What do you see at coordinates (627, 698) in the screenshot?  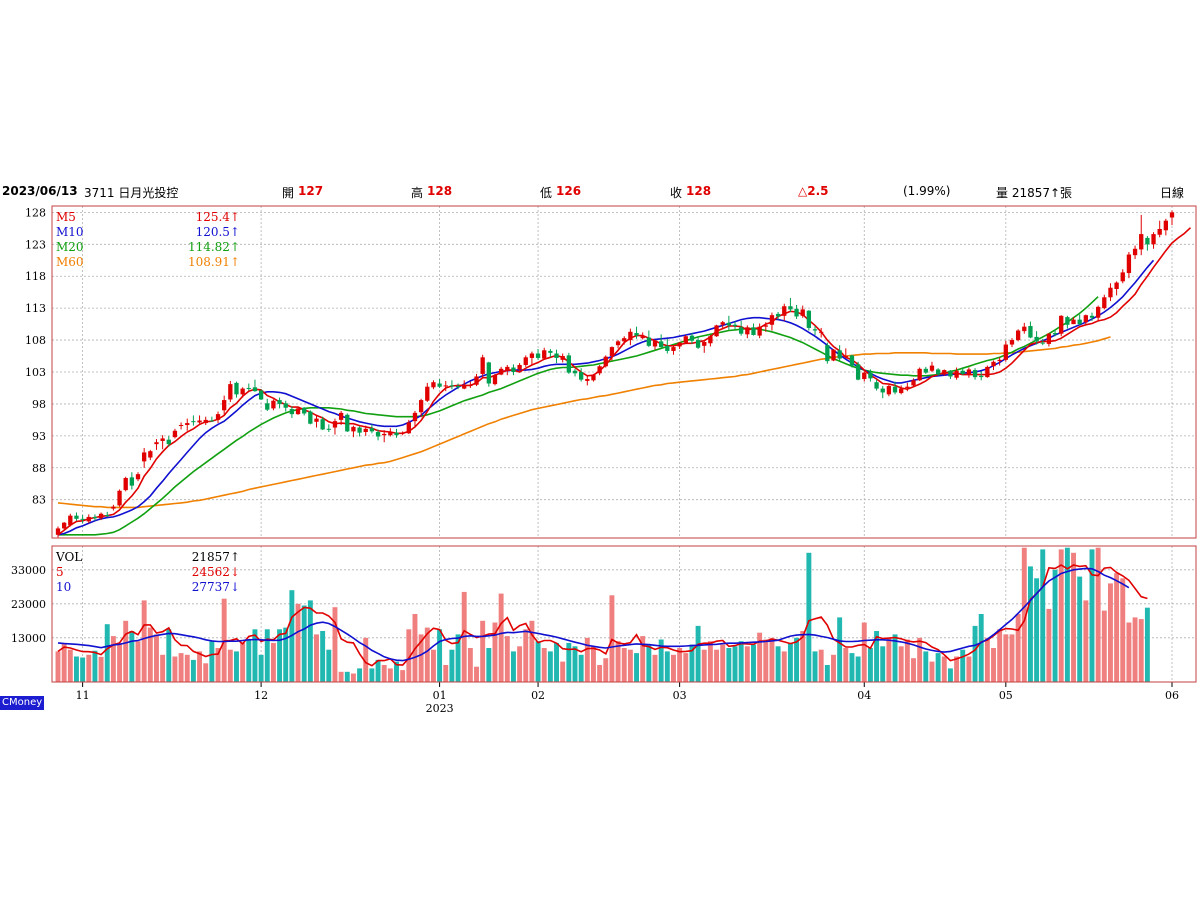 I see `date-axis-labels: 11 12 01 02 03 04 05 06 2023` at bounding box center [627, 698].